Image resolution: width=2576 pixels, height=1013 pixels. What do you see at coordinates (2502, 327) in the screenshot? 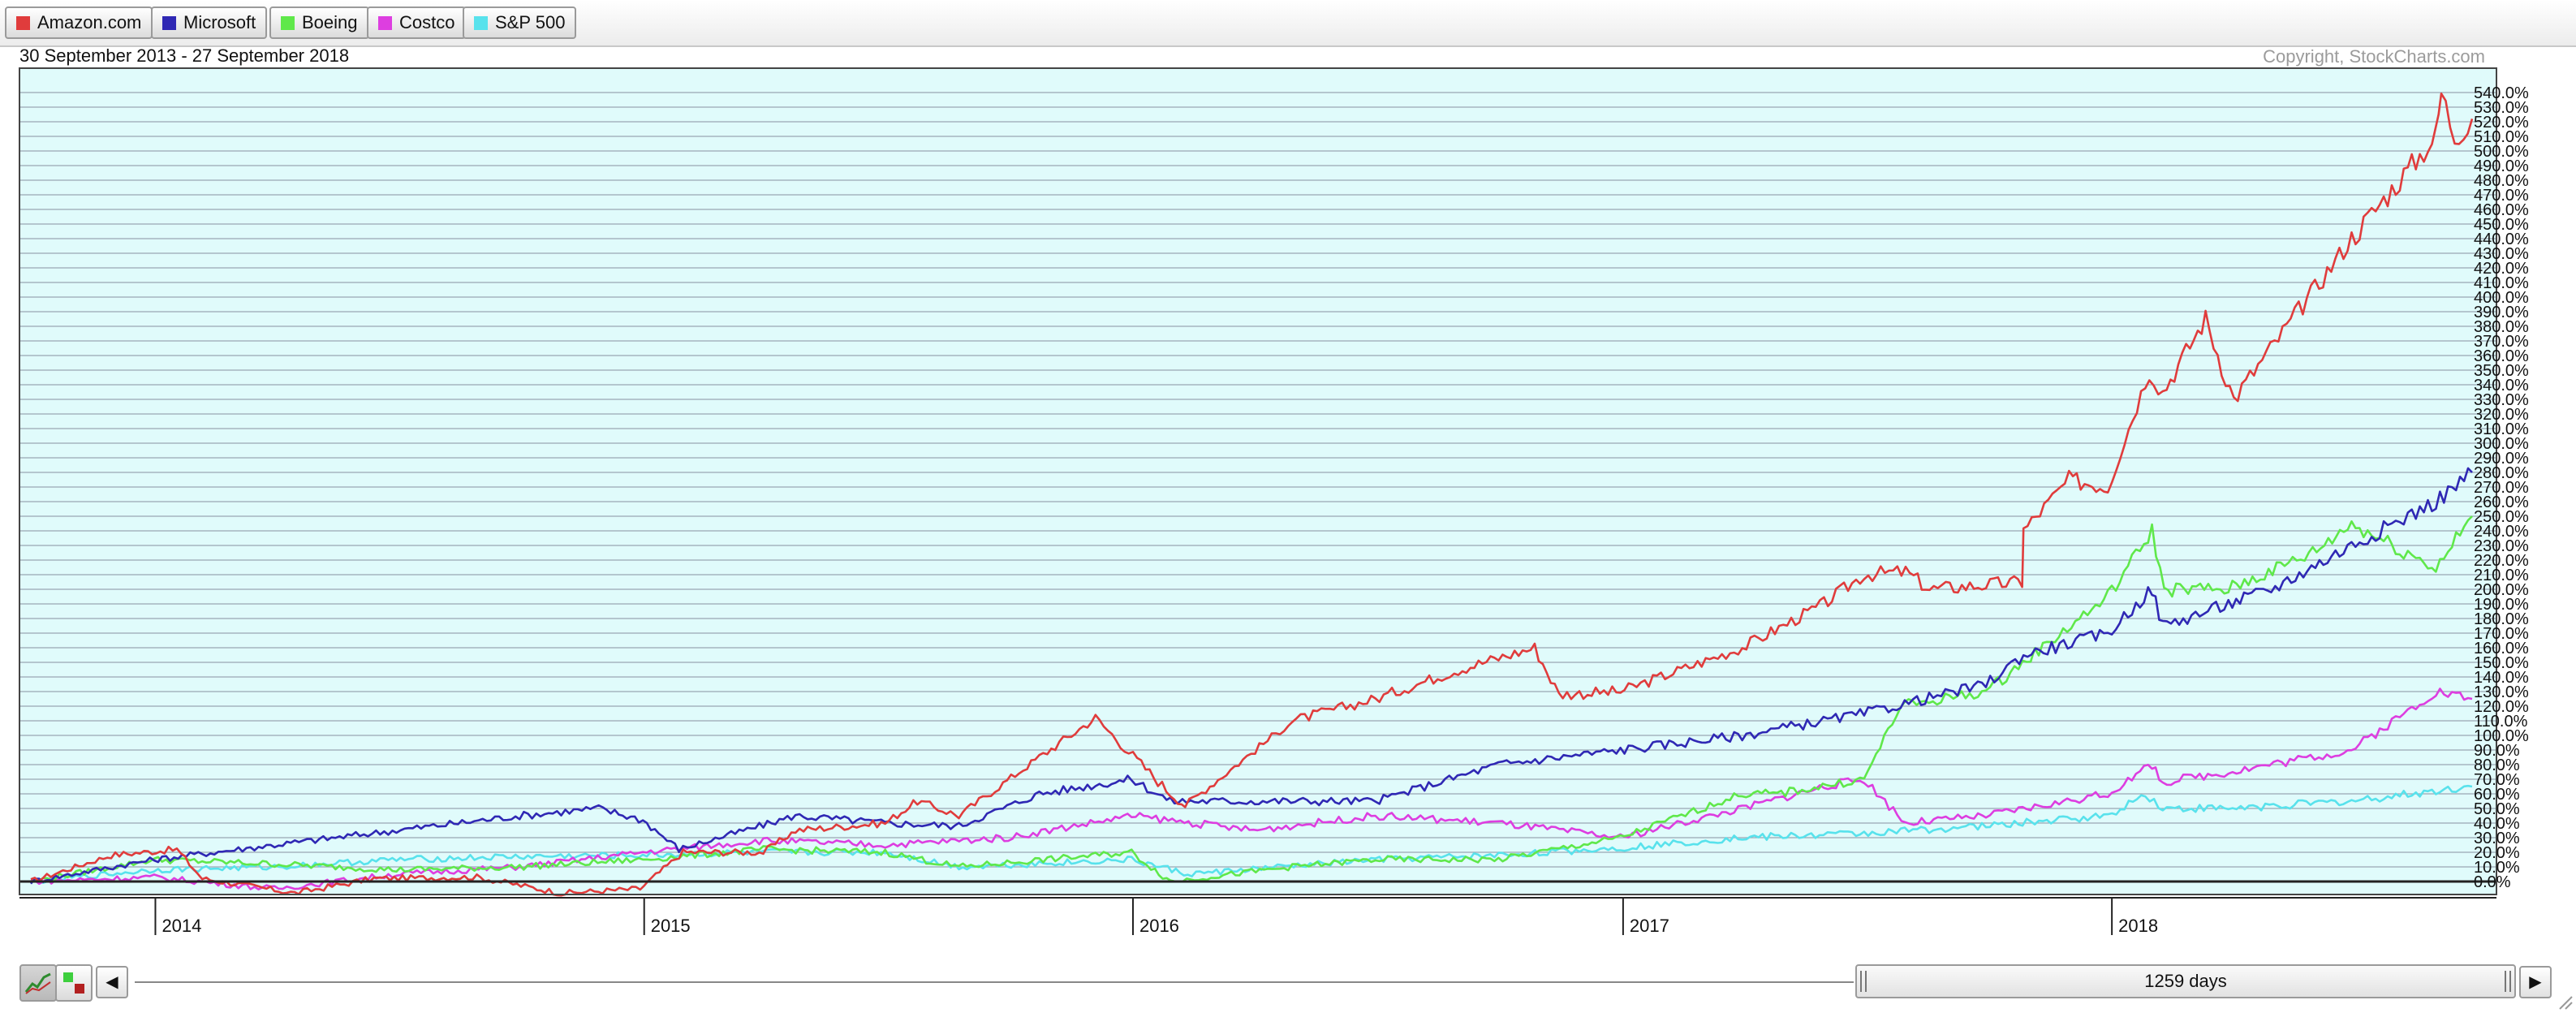
I see `y-tick-label: 380.0%` at bounding box center [2502, 327].